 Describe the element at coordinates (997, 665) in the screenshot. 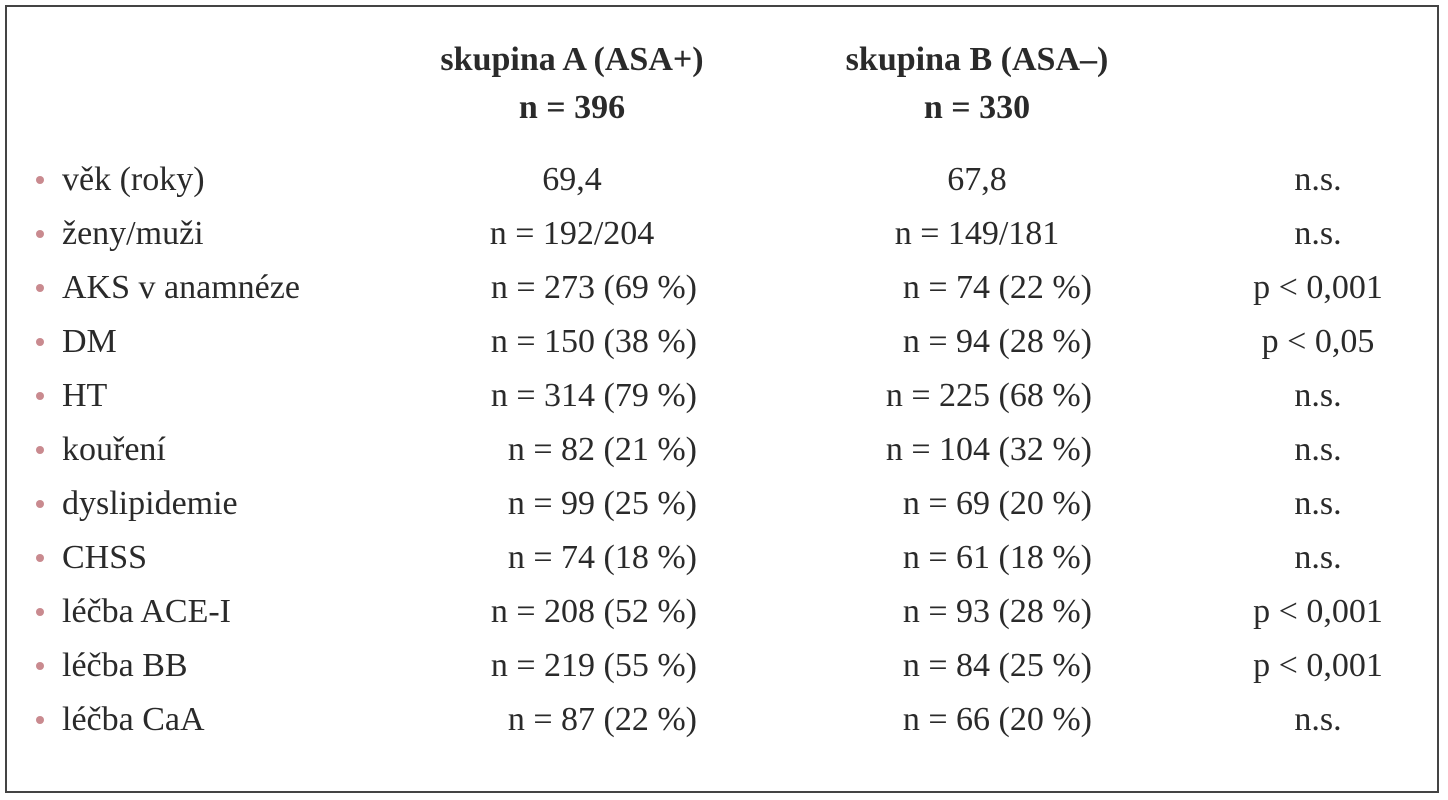

I see `cell-value: n = 84 (25 %)` at that location.